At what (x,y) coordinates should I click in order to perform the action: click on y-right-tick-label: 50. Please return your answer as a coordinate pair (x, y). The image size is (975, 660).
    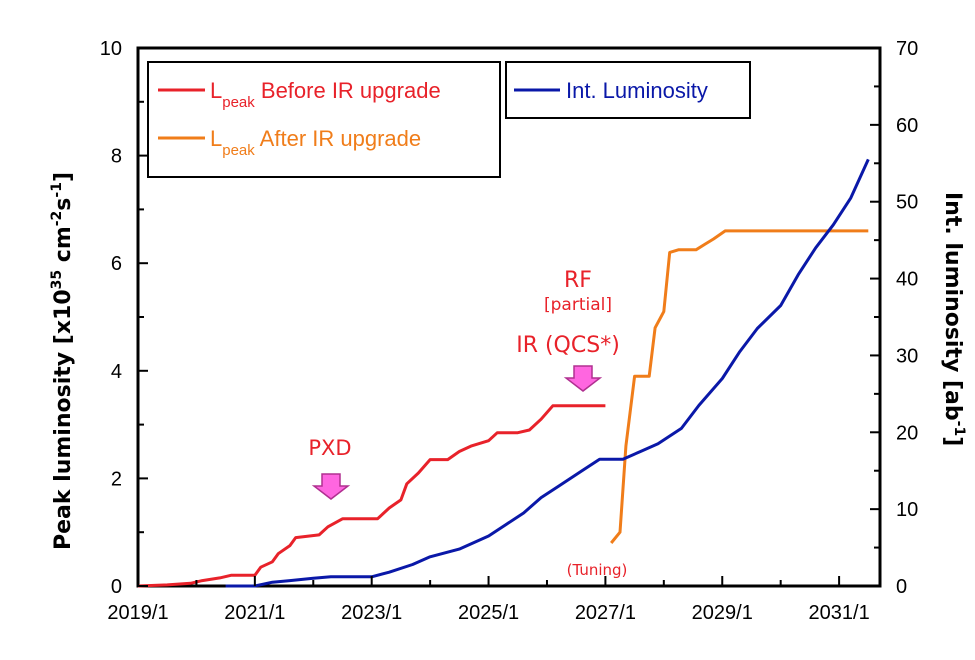
    Looking at the image, I should click on (907, 203).